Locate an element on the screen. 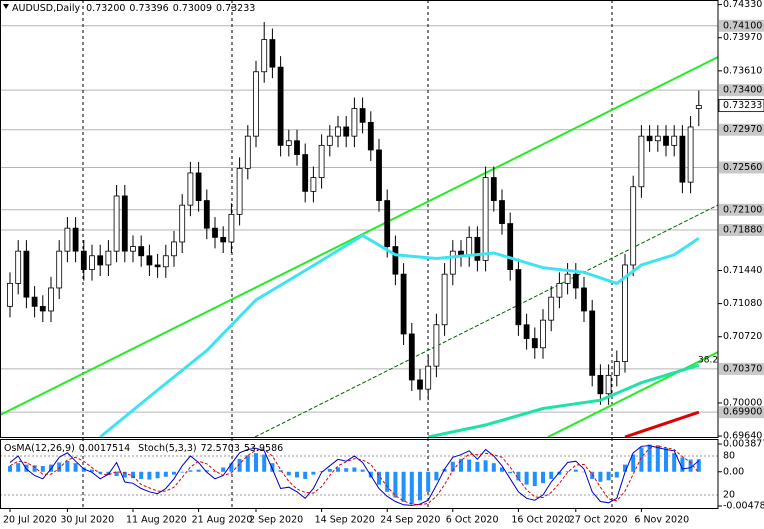  moving-average is located at coordinates (662, 423).